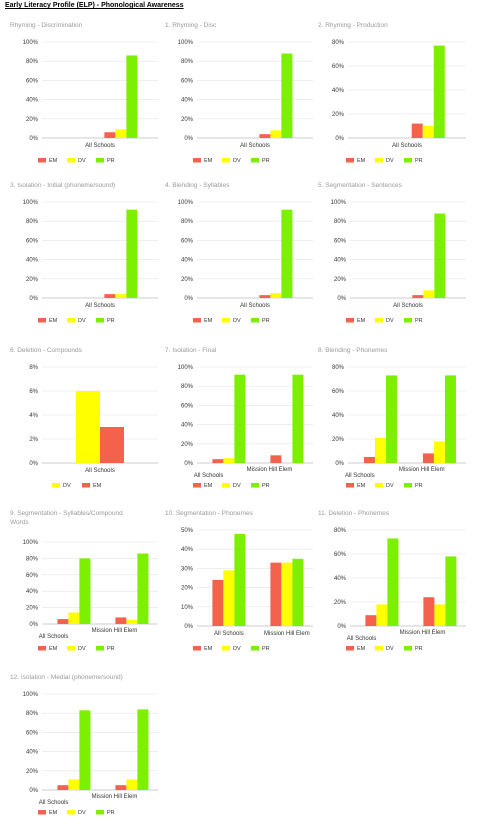  Describe the element at coordinates (62, 185) in the screenshot. I see `chart-title: 3. Isolation - Initial (phoneme/sound)` at that location.